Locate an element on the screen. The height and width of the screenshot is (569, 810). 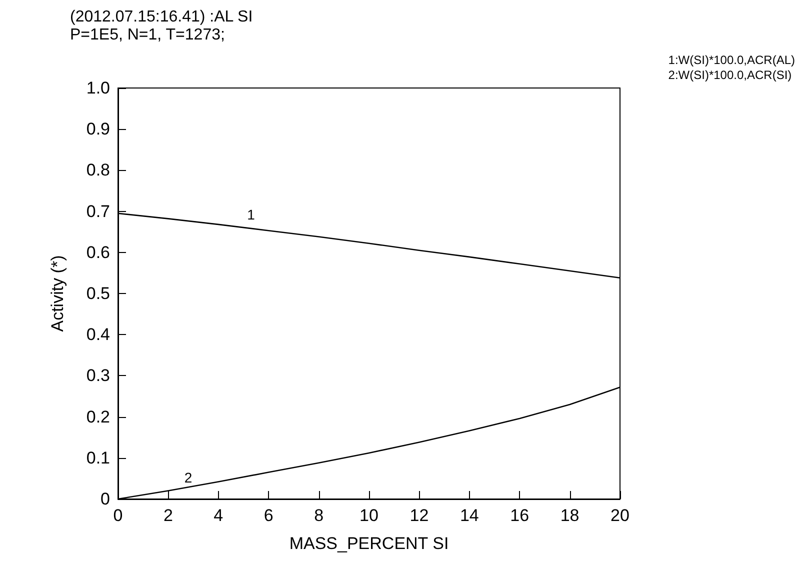
x-tick-label: 6 is located at coordinates (269, 515).